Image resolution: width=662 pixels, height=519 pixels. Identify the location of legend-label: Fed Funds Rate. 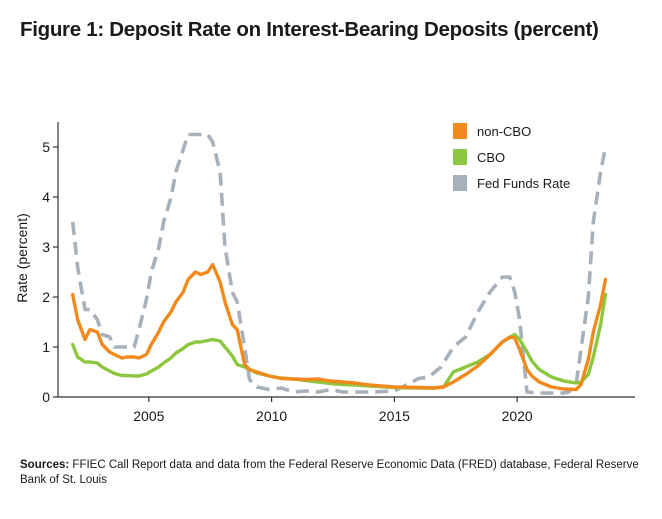
(523, 183).